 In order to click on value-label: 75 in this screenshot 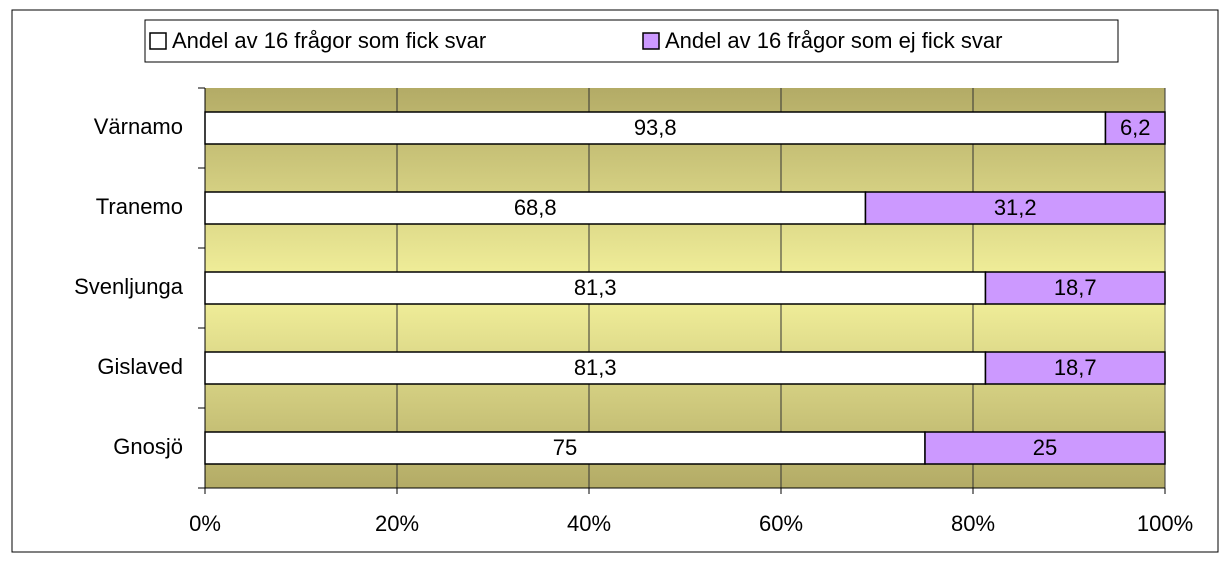, I will do `click(565, 447)`.